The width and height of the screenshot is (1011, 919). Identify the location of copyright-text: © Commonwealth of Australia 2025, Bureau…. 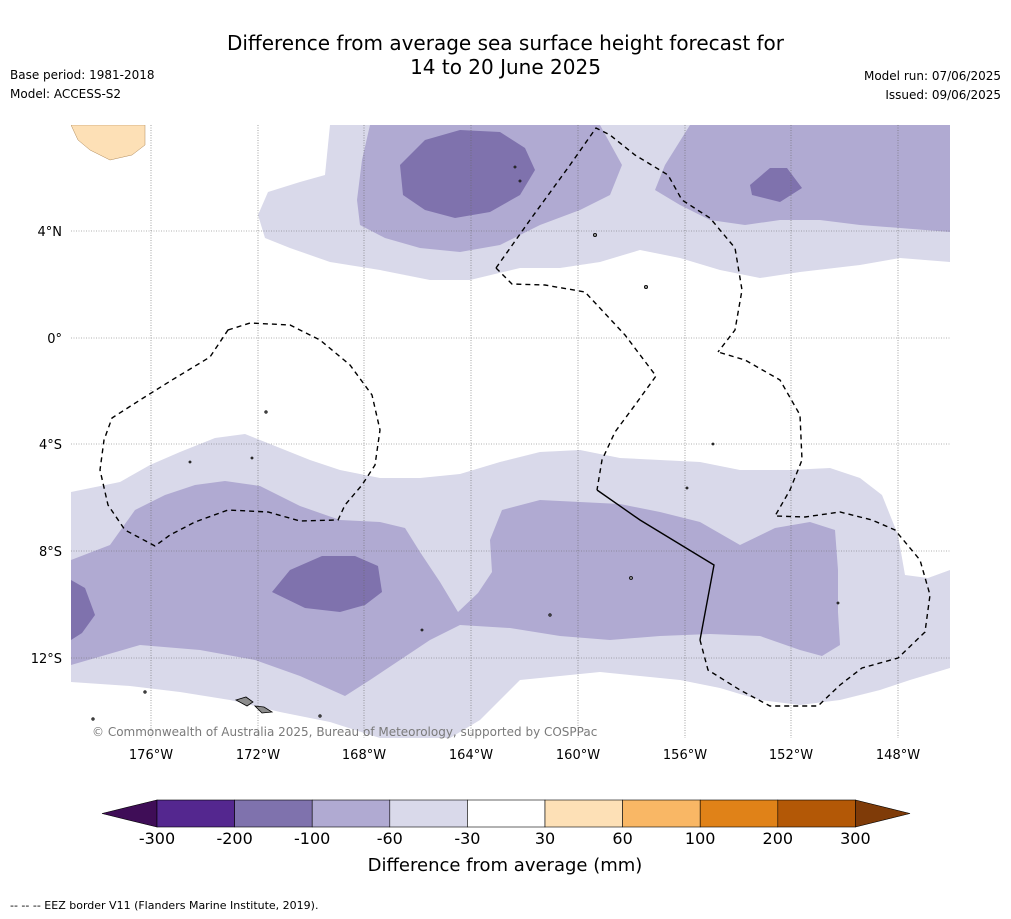
(344, 732).